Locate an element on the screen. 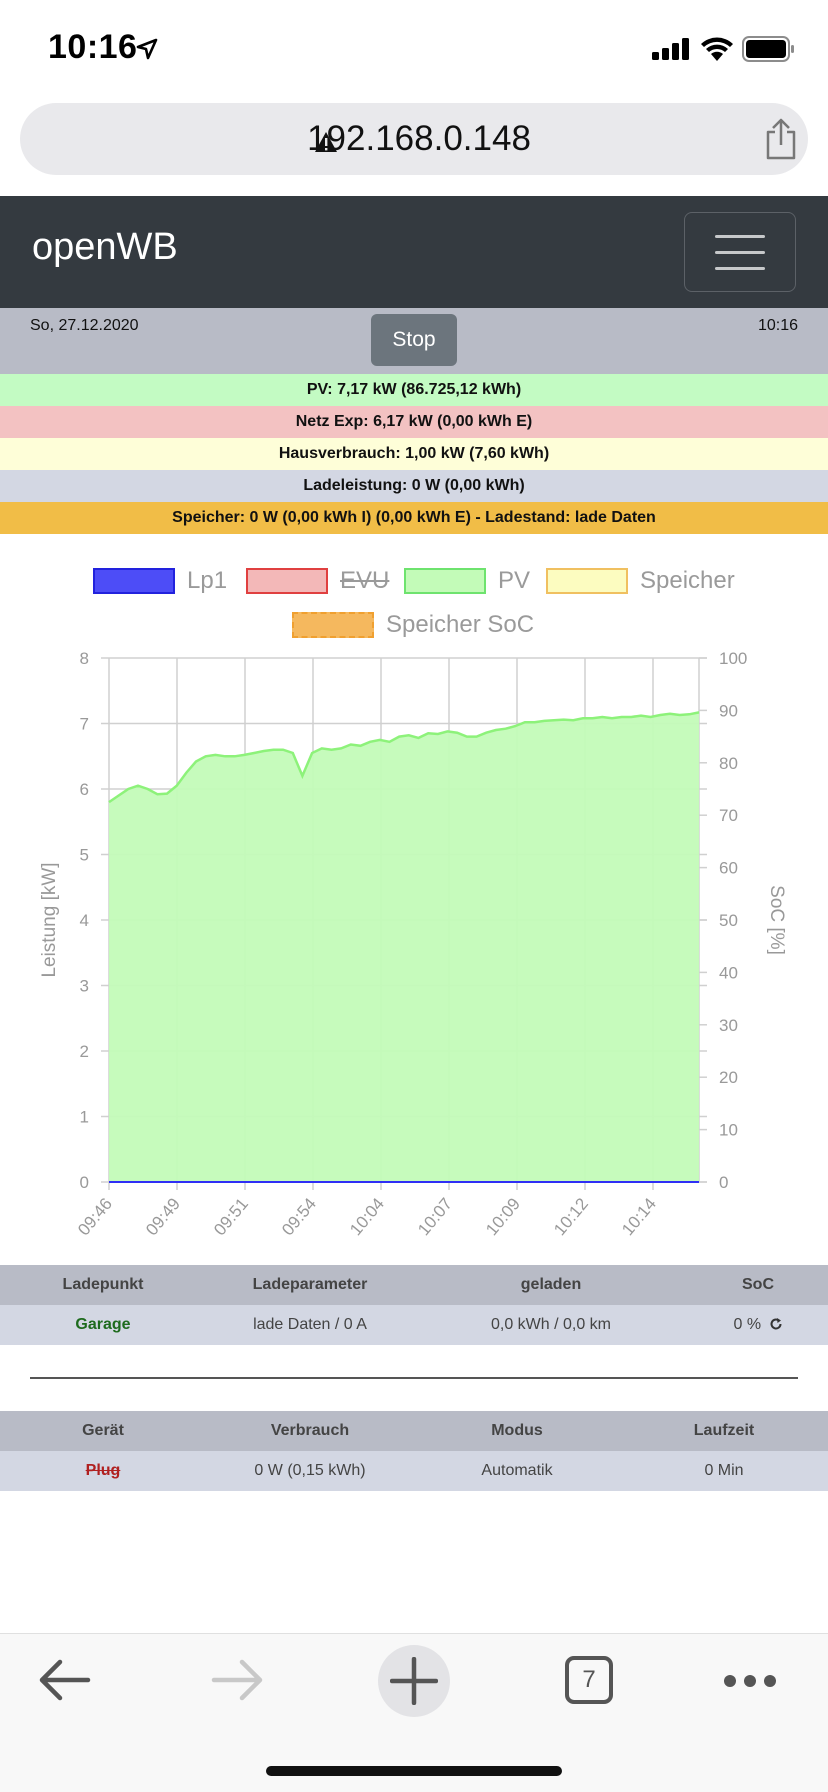  address-bar: 192.168.0.148 is located at coordinates (414, 139).